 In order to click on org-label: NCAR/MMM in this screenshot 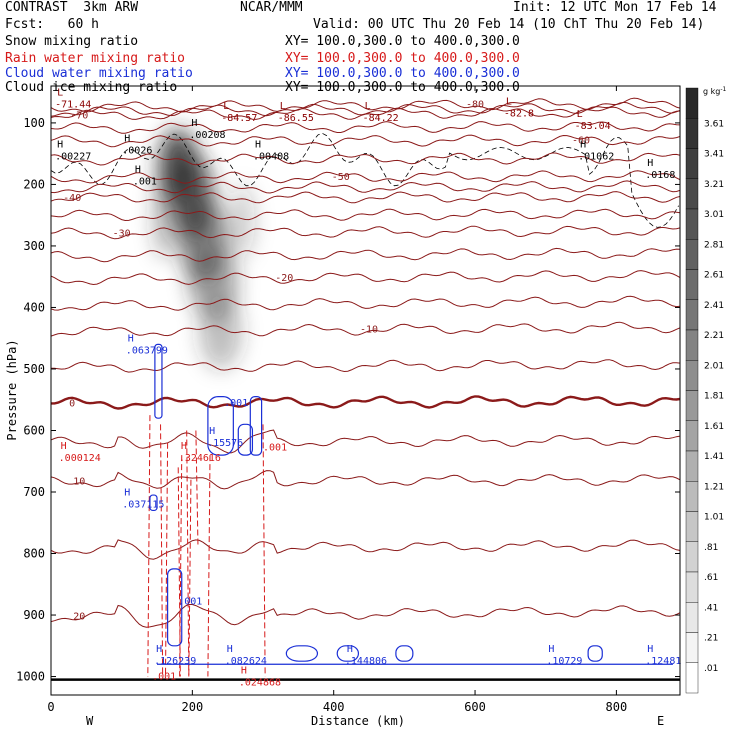, I will do `click(271, 7)`.